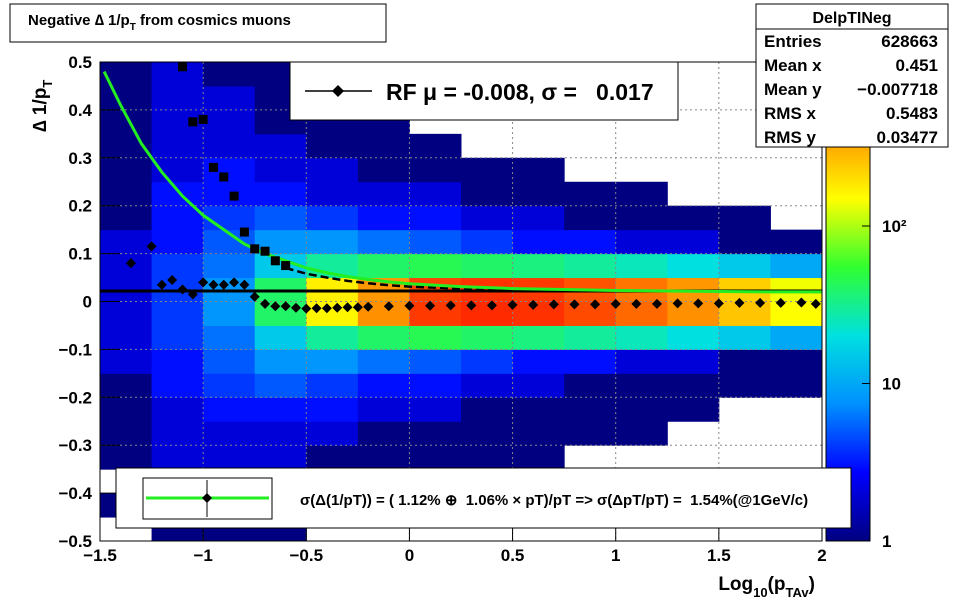  I want to click on y-tick-label: 0.1, so click(80, 254).